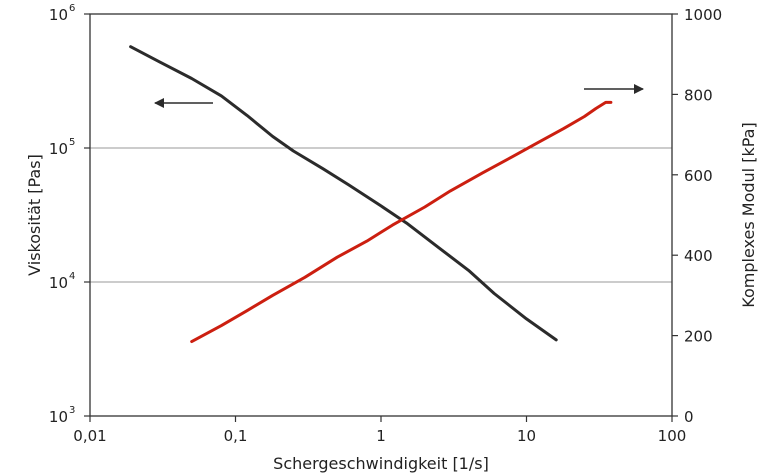 This screenshot has width=768, height=476. What do you see at coordinates (399, 96) in the screenshot?
I see `arrow-layer` at bounding box center [399, 96].